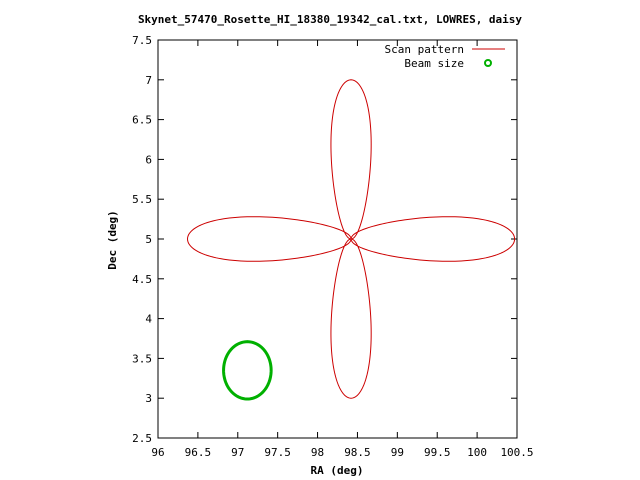  What do you see at coordinates (157, 452) in the screenshot?
I see `x-tick-label: 96` at bounding box center [157, 452].